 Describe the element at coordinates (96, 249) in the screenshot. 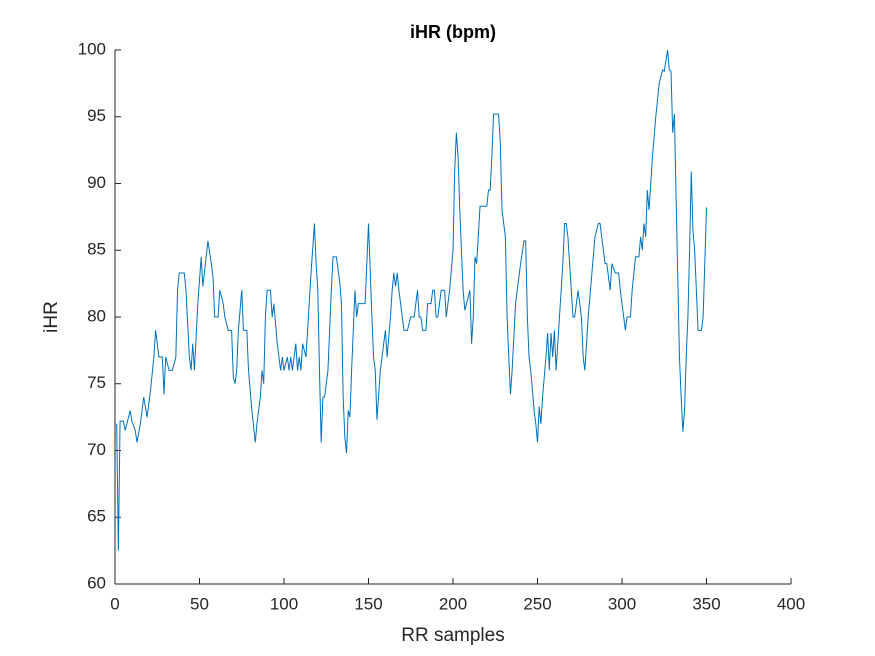

I see `y-tick-label: 85` at that location.